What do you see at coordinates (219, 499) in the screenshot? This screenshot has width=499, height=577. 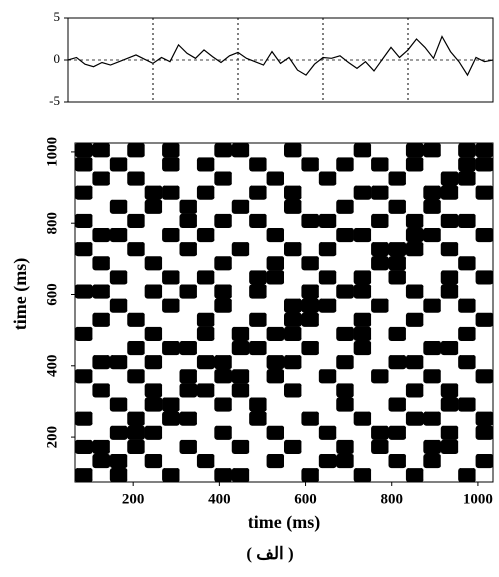 I see `x-tick-label: 400` at bounding box center [219, 499].